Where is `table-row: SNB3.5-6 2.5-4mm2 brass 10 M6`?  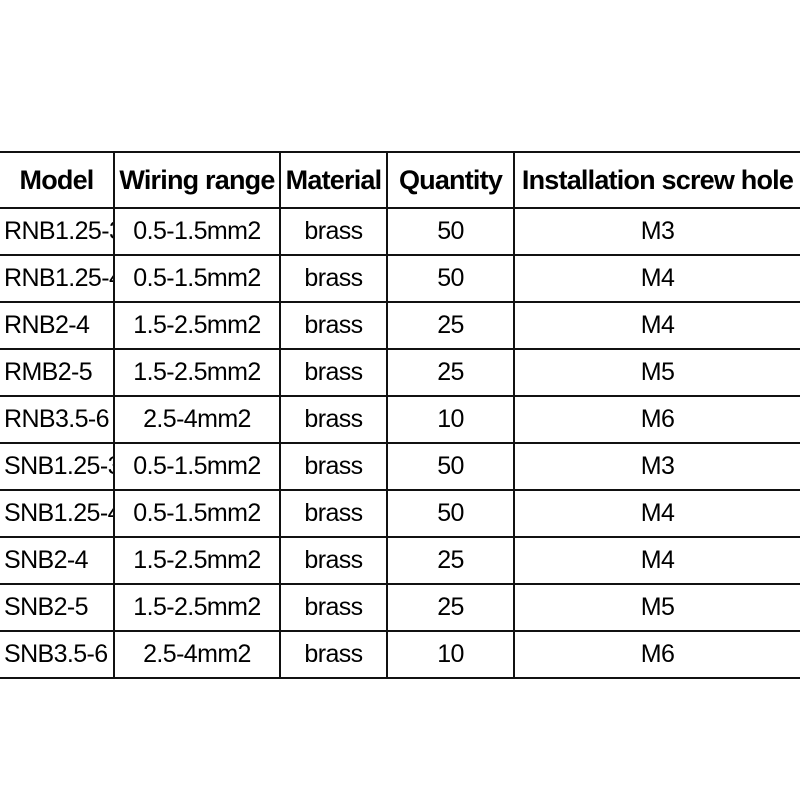
table-row: SNB3.5-6 2.5-4mm2 brass 10 M6 is located at coordinates (400, 654).